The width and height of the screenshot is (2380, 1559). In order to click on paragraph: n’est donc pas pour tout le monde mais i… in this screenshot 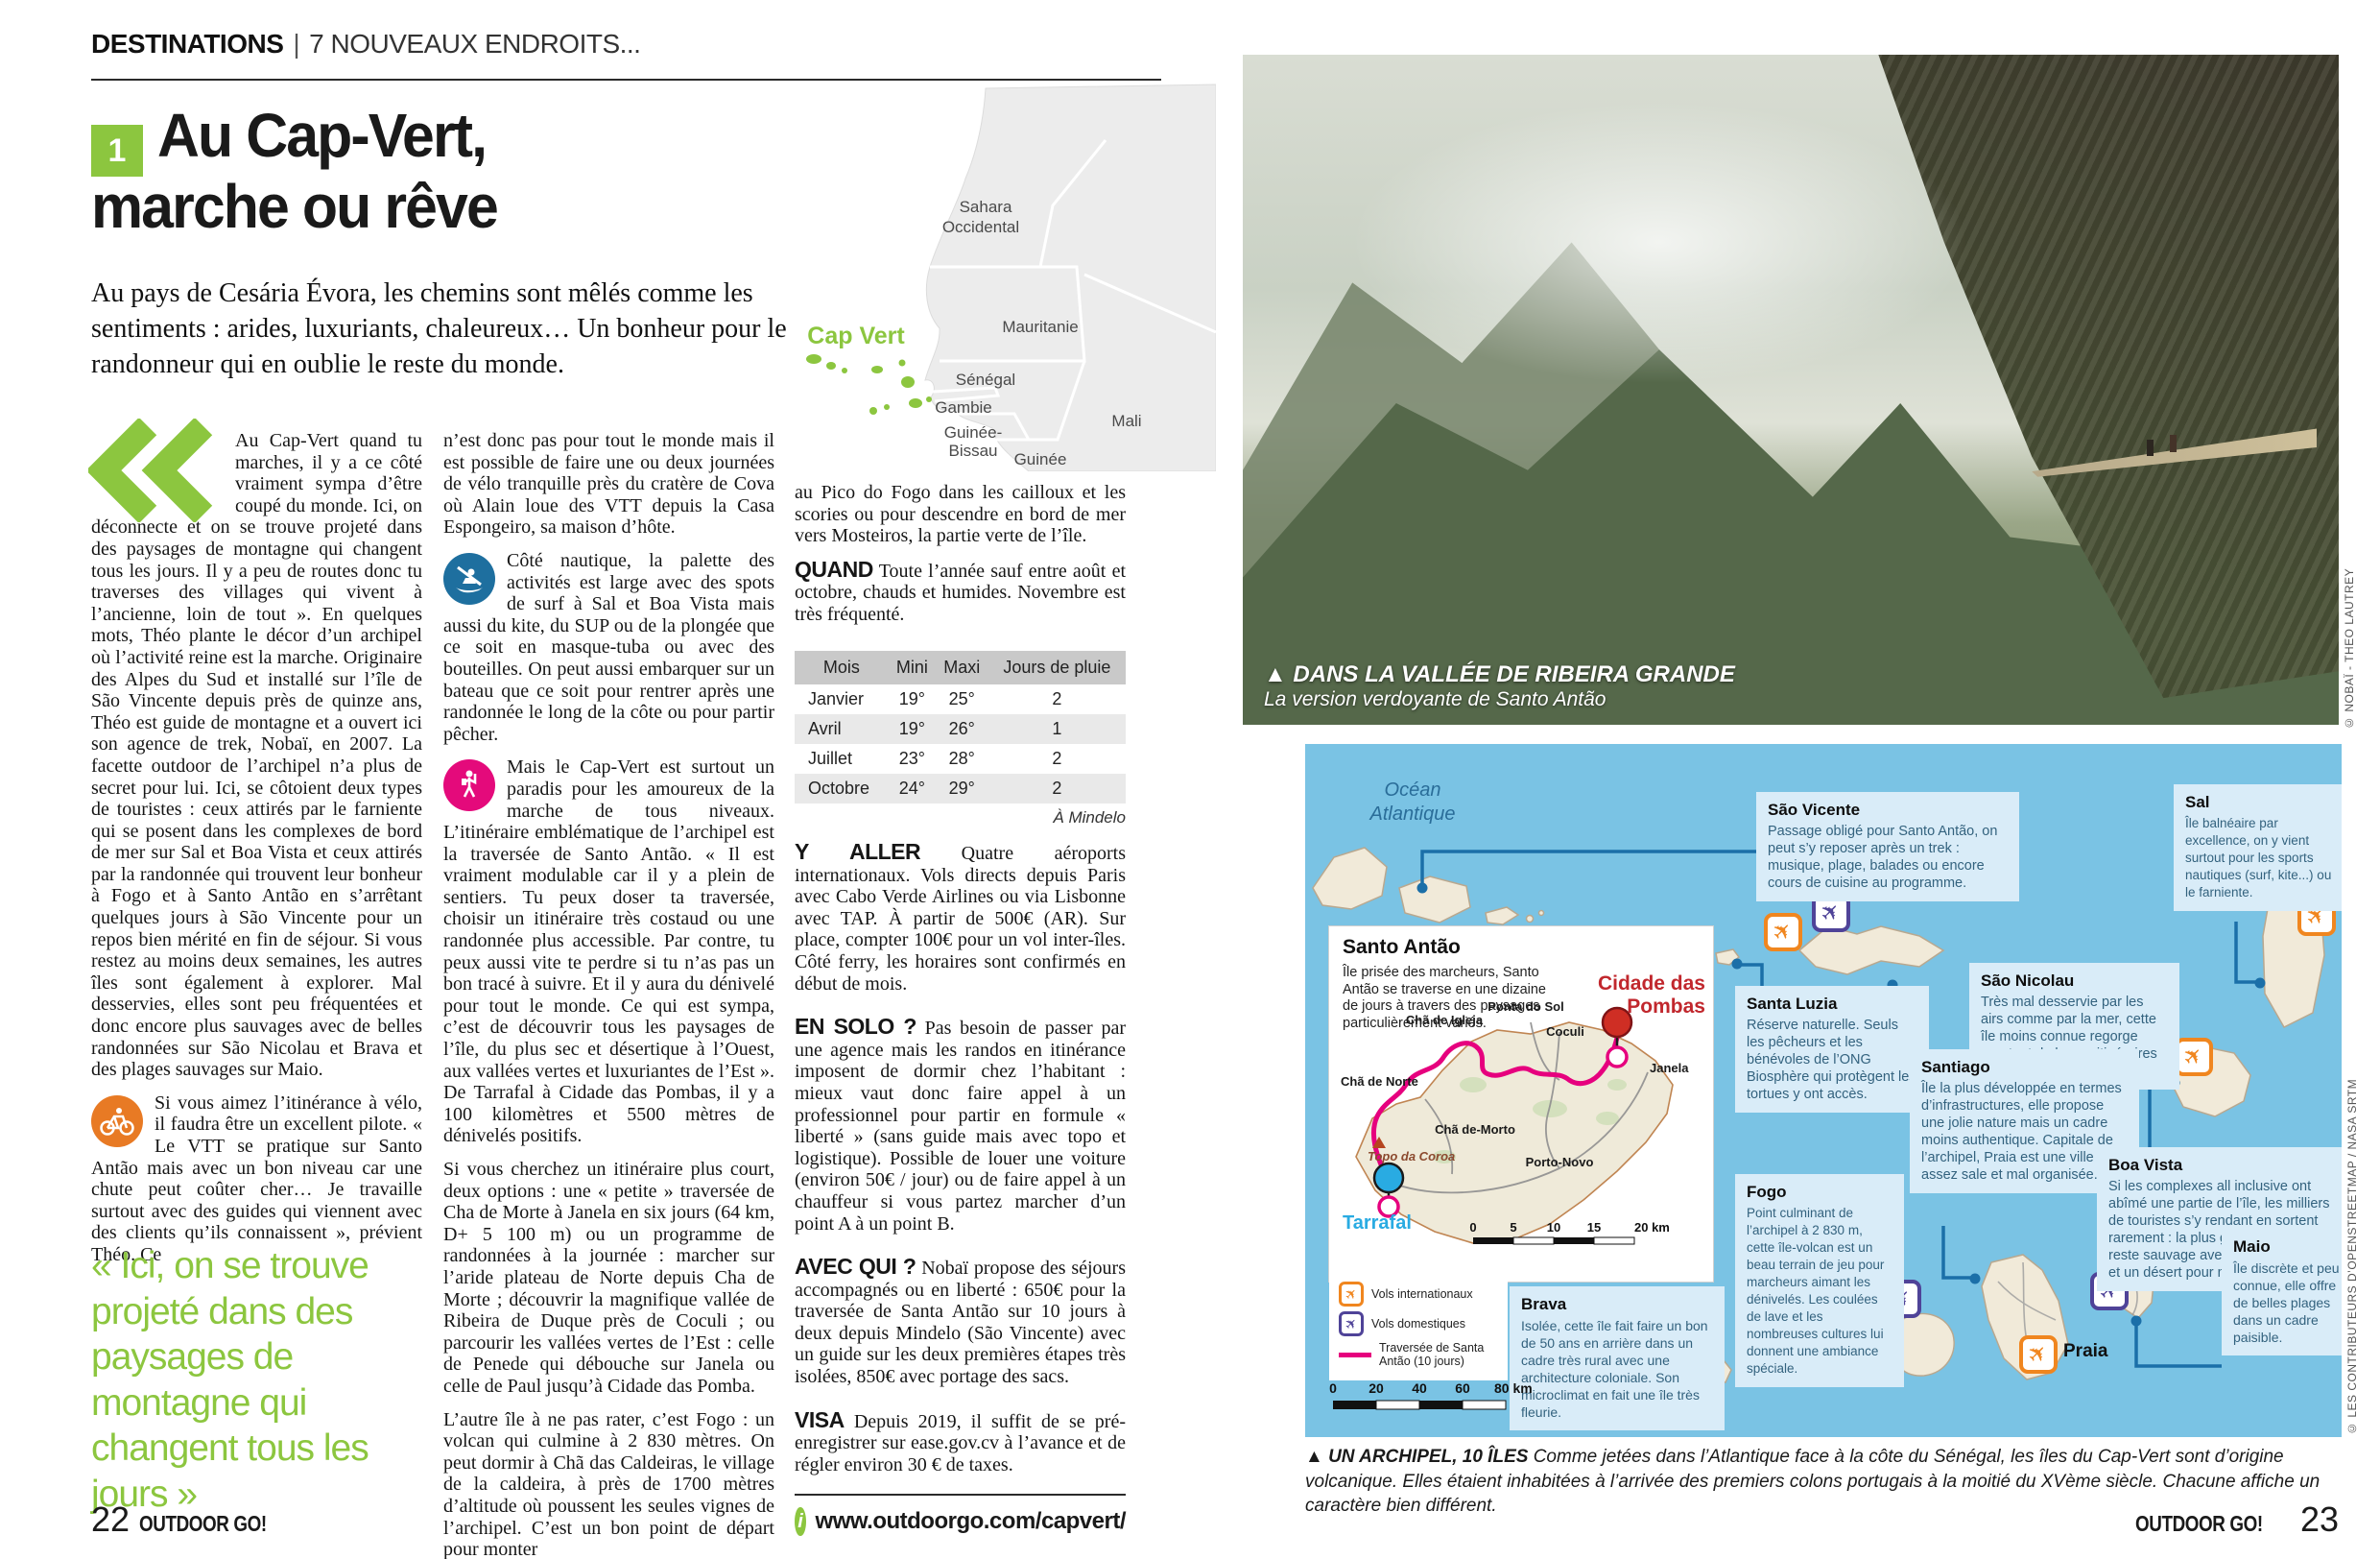, I will do `click(609, 484)`.